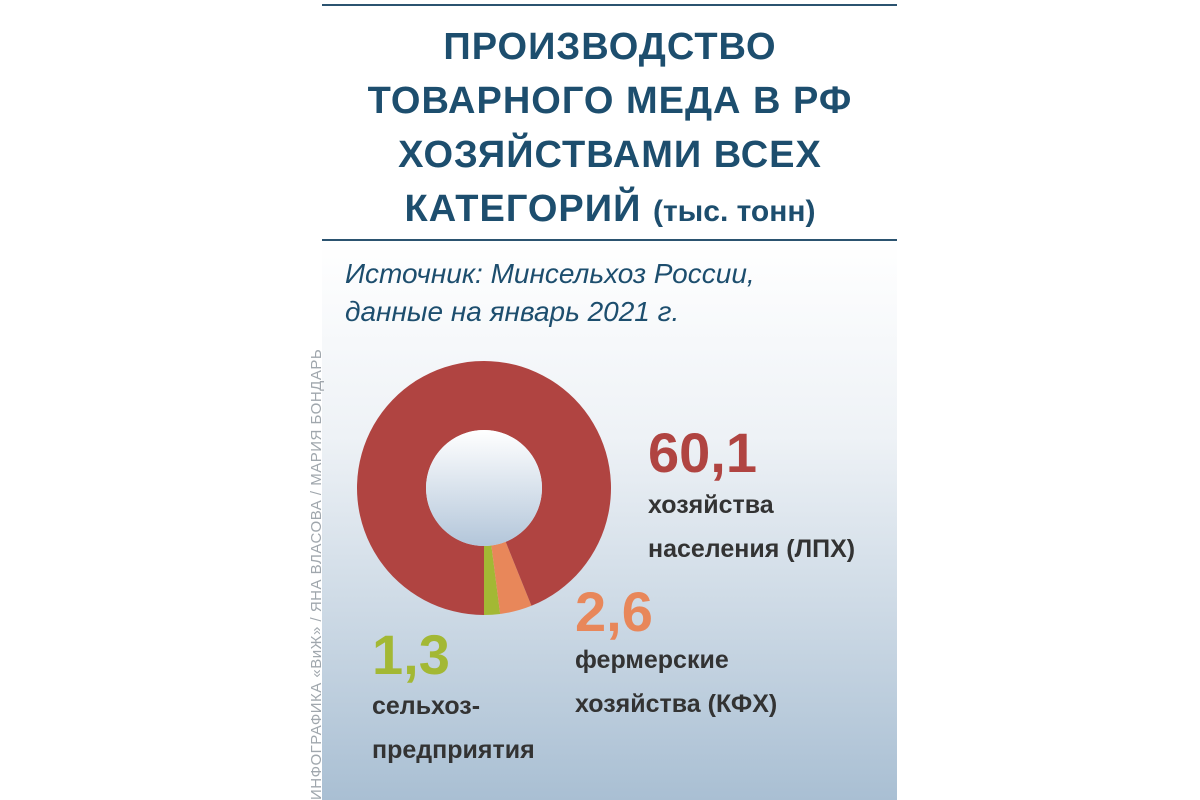 The width and height of the screenshot is (1200, 800). I want to click on category-label: фермерские хозяйства (КФХ), so click(676, 682).